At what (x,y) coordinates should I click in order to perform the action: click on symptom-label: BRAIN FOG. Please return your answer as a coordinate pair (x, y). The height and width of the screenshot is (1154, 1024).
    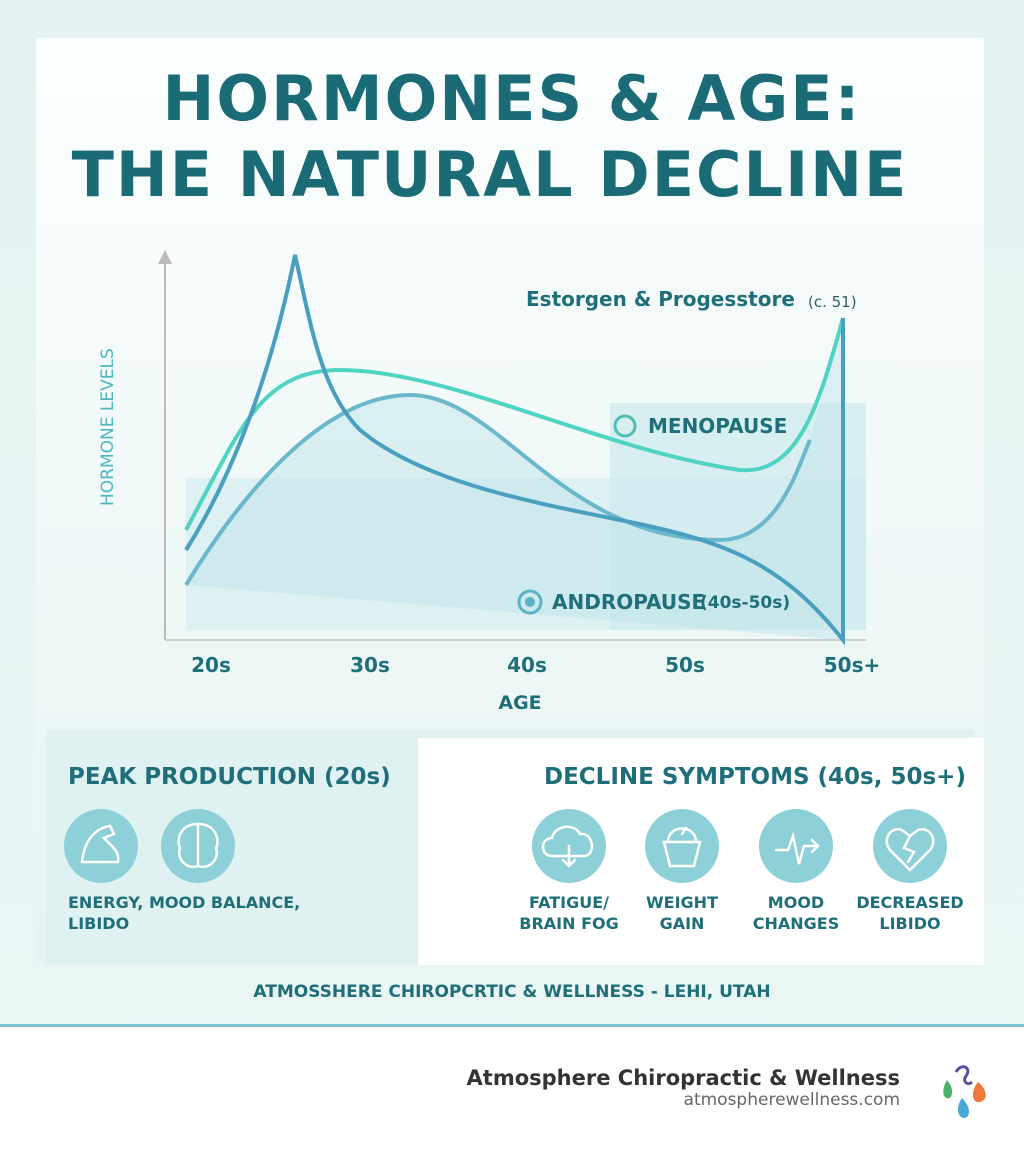
    Looking at the image, I should click on (569, 923).